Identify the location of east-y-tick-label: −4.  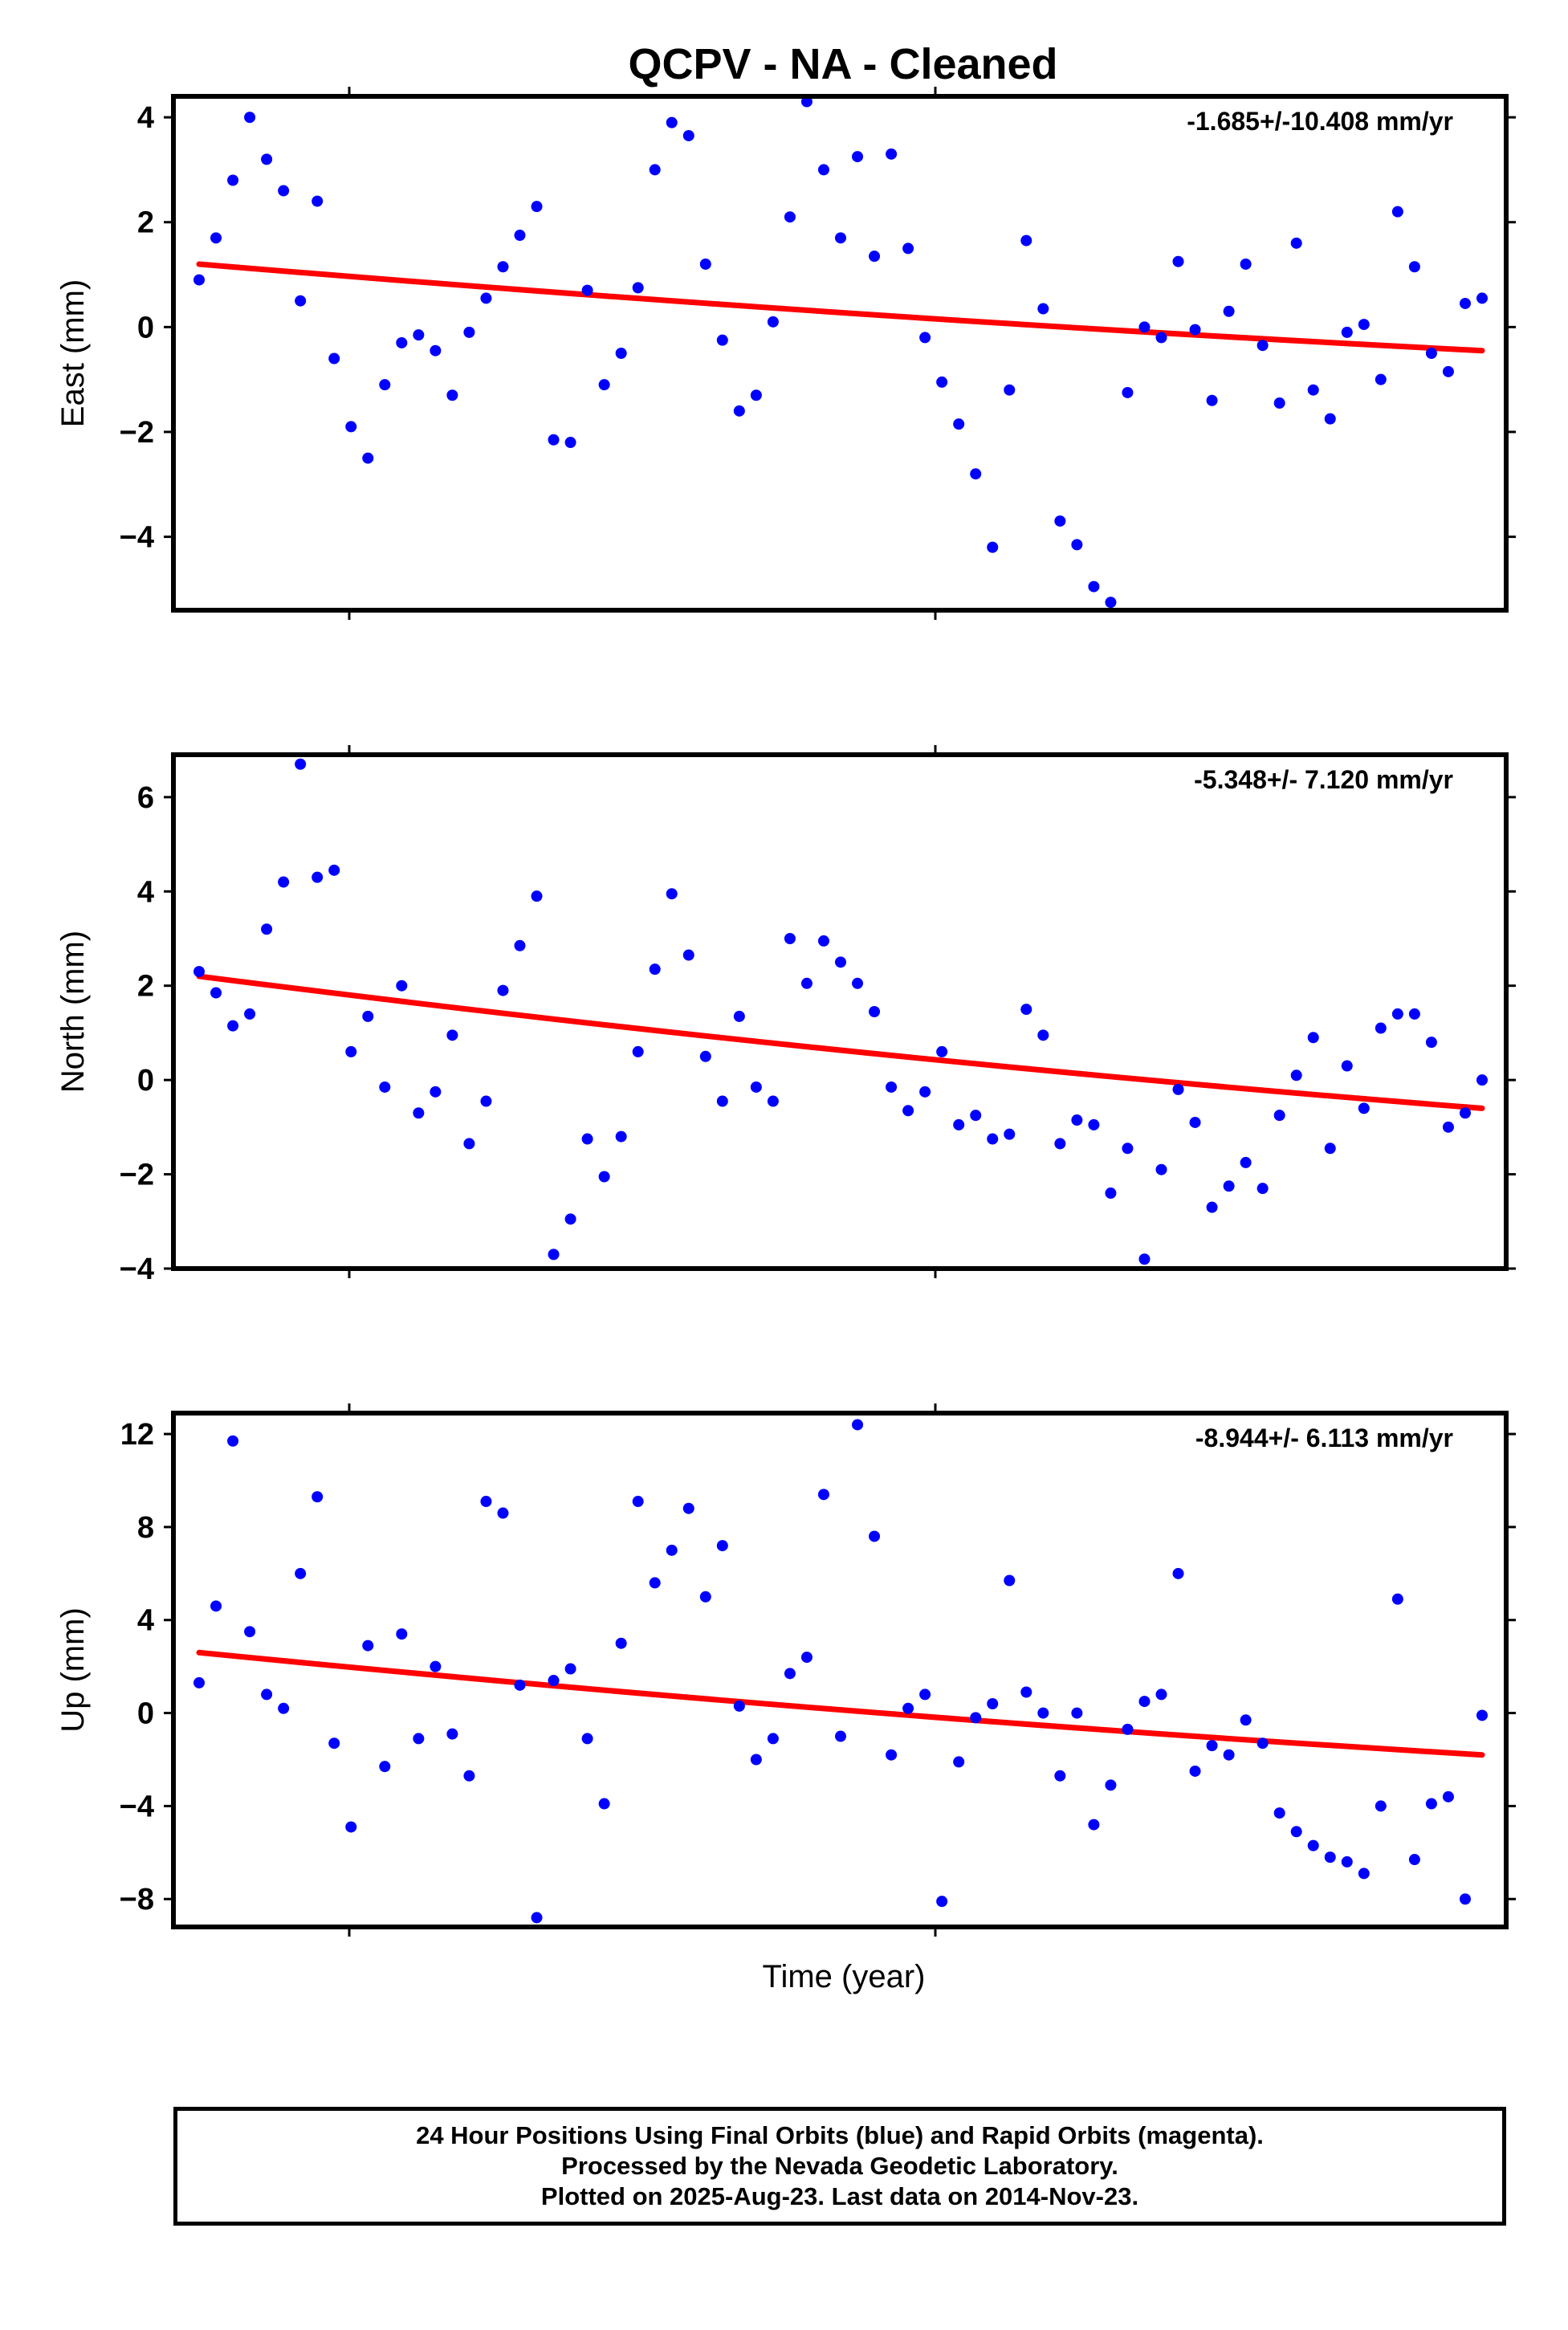
(137, 538).